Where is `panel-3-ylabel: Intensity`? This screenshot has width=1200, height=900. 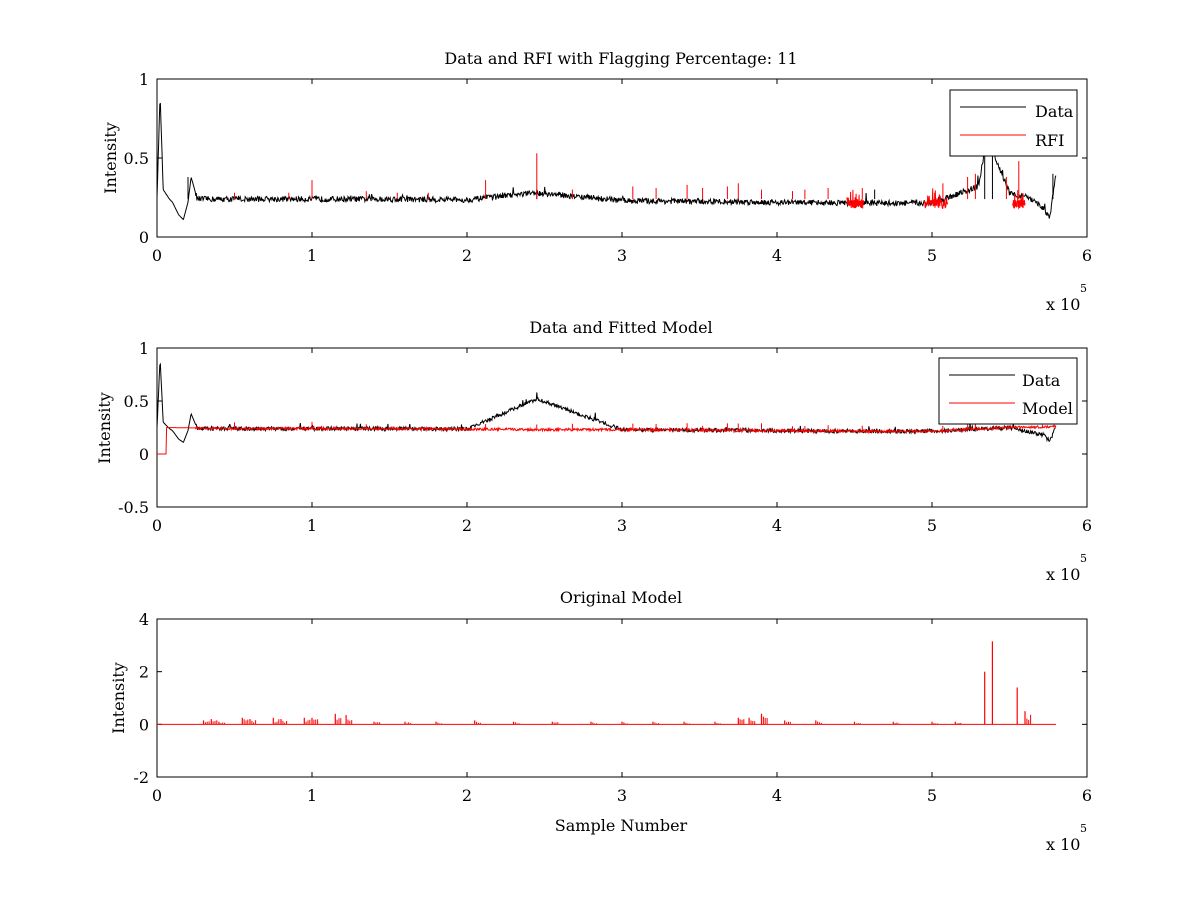 panel-3-ylabel: Intensity is located at coordinates (118, 698).